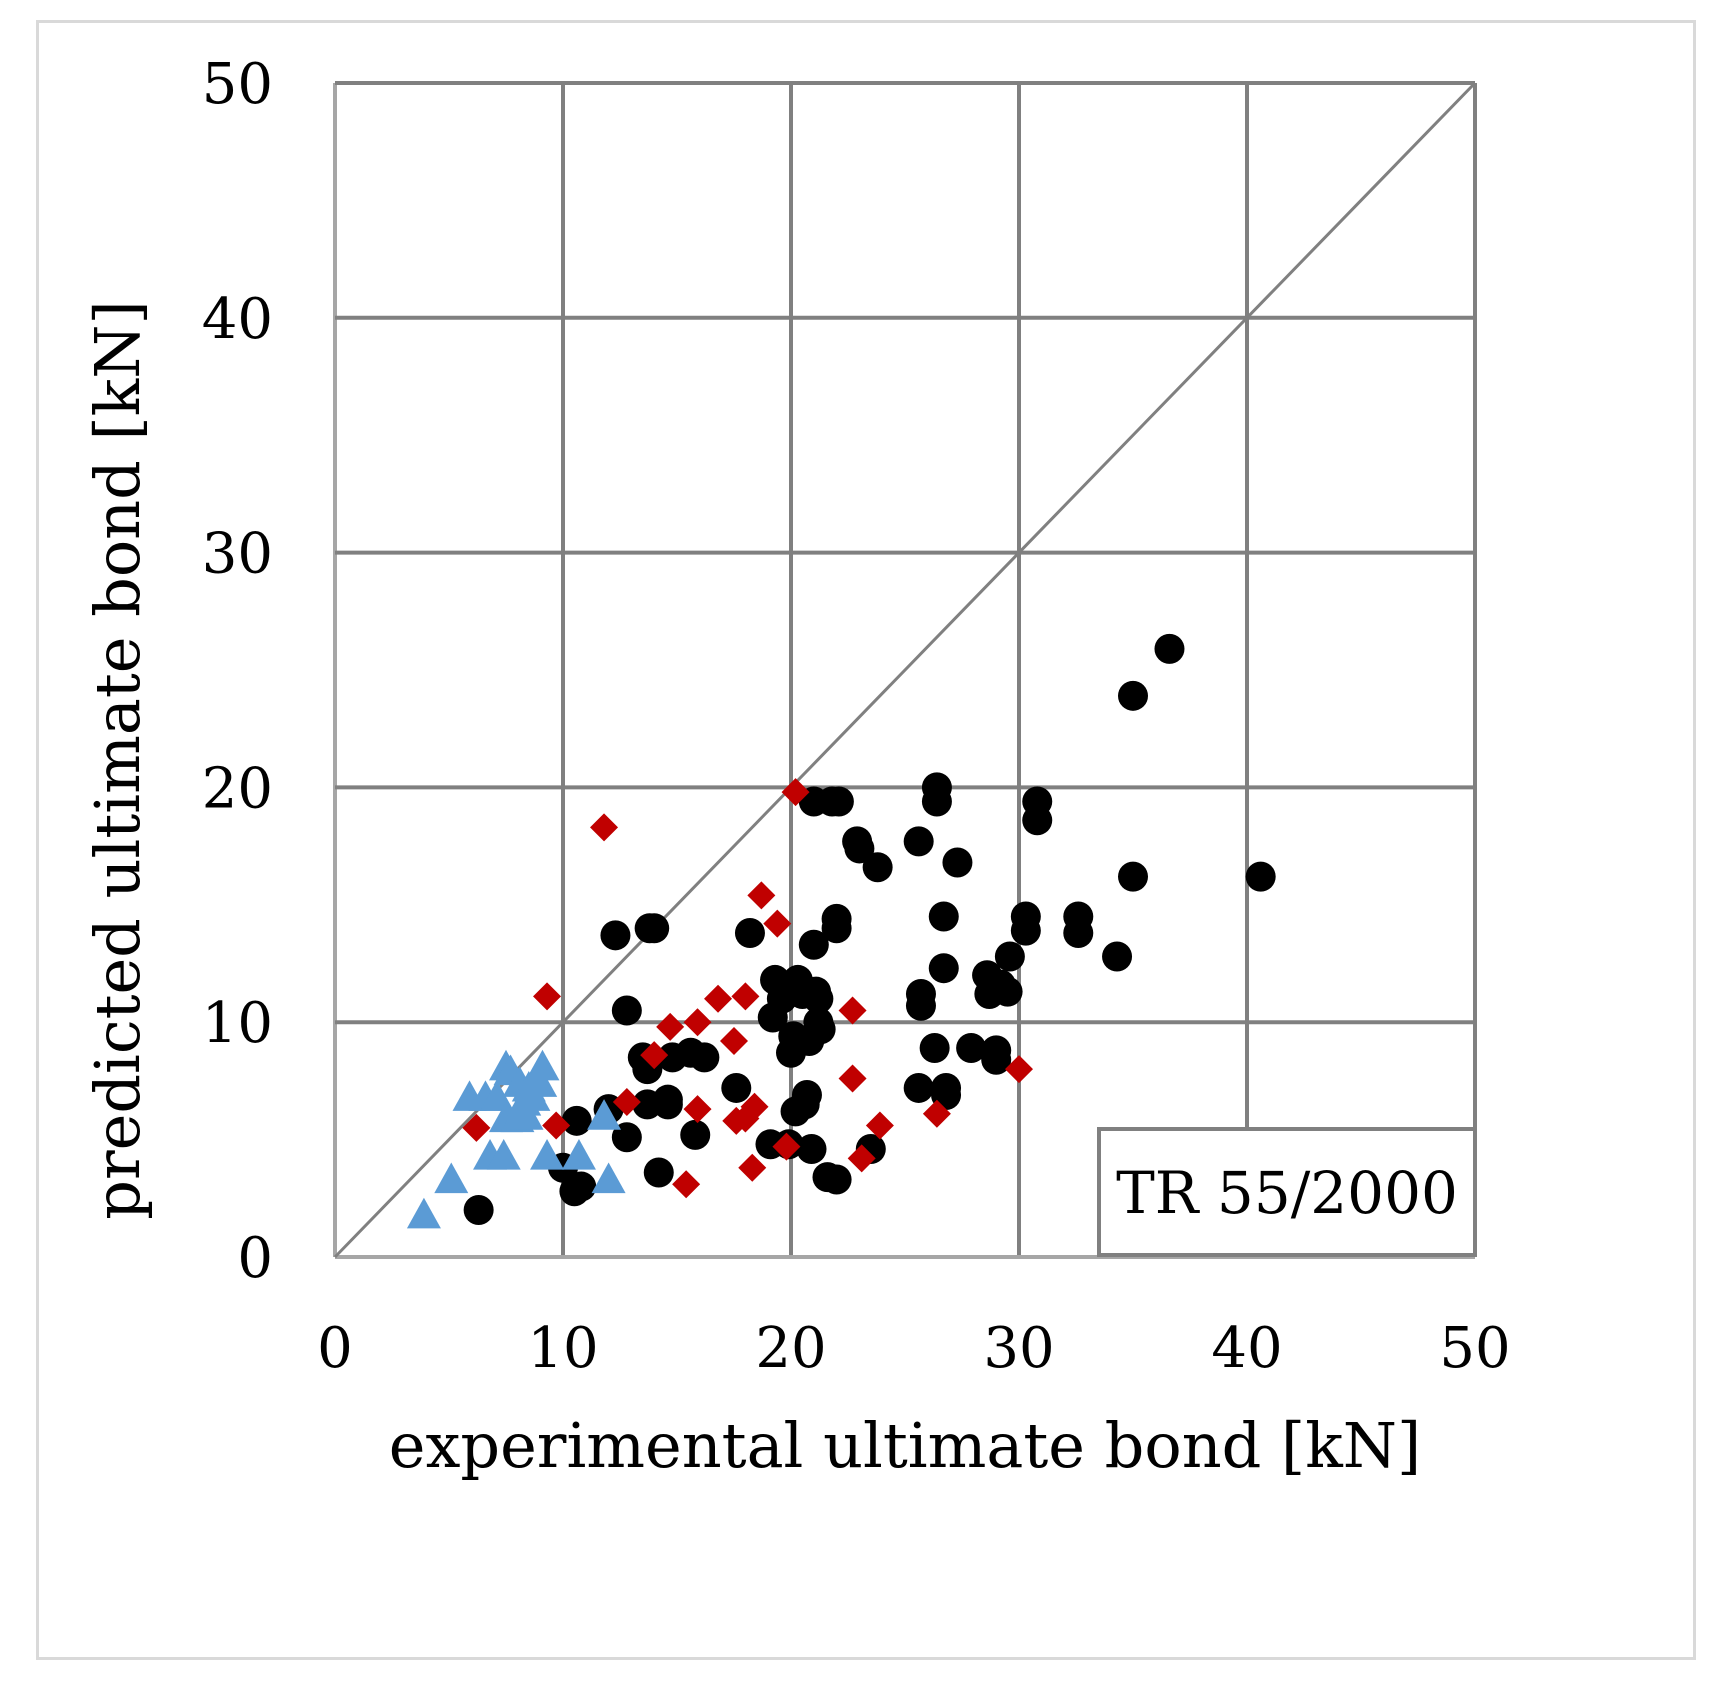  What do you see at coordinates (905, 1445) in the screenshot?
I see `x-axis-title: experimental ultimate bond [kN]` at bounding box center [905, 1445].